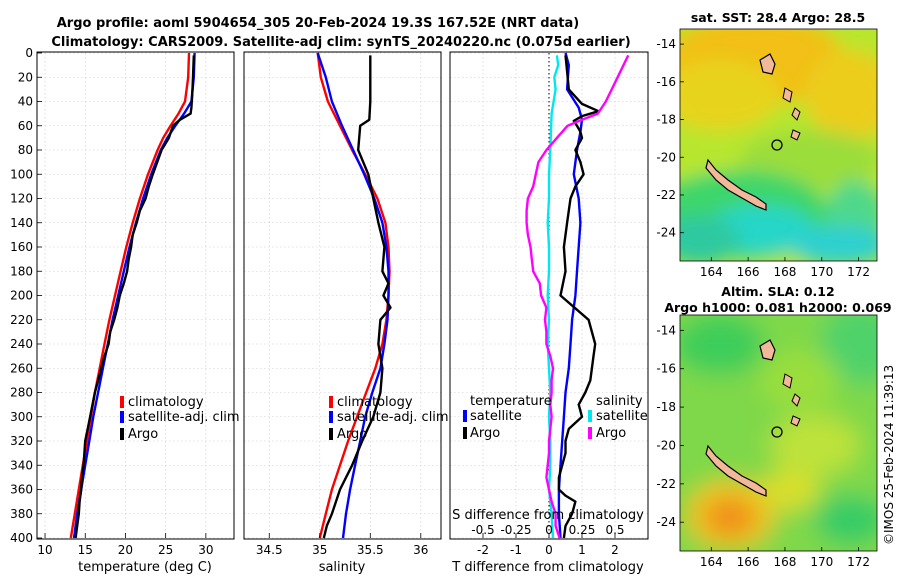 This screenshot has height=580, width=900. I want to click on argo-position-marker, so click(777, 145).